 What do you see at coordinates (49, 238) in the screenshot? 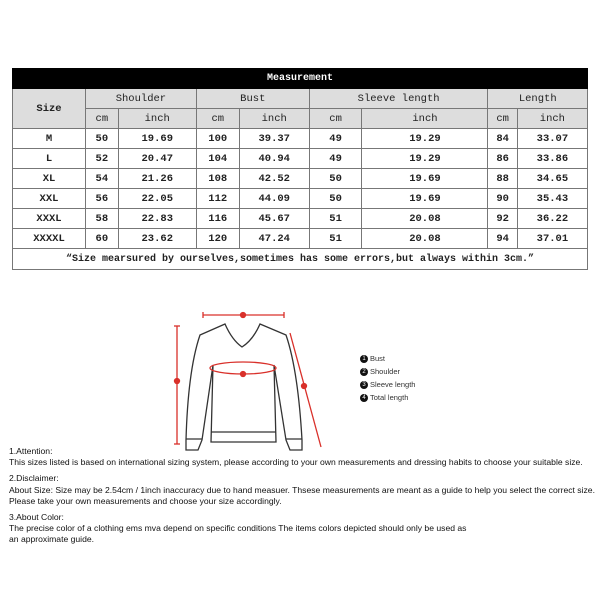
I see `size-cell: XXXXL` at bounding box center [49, 238].